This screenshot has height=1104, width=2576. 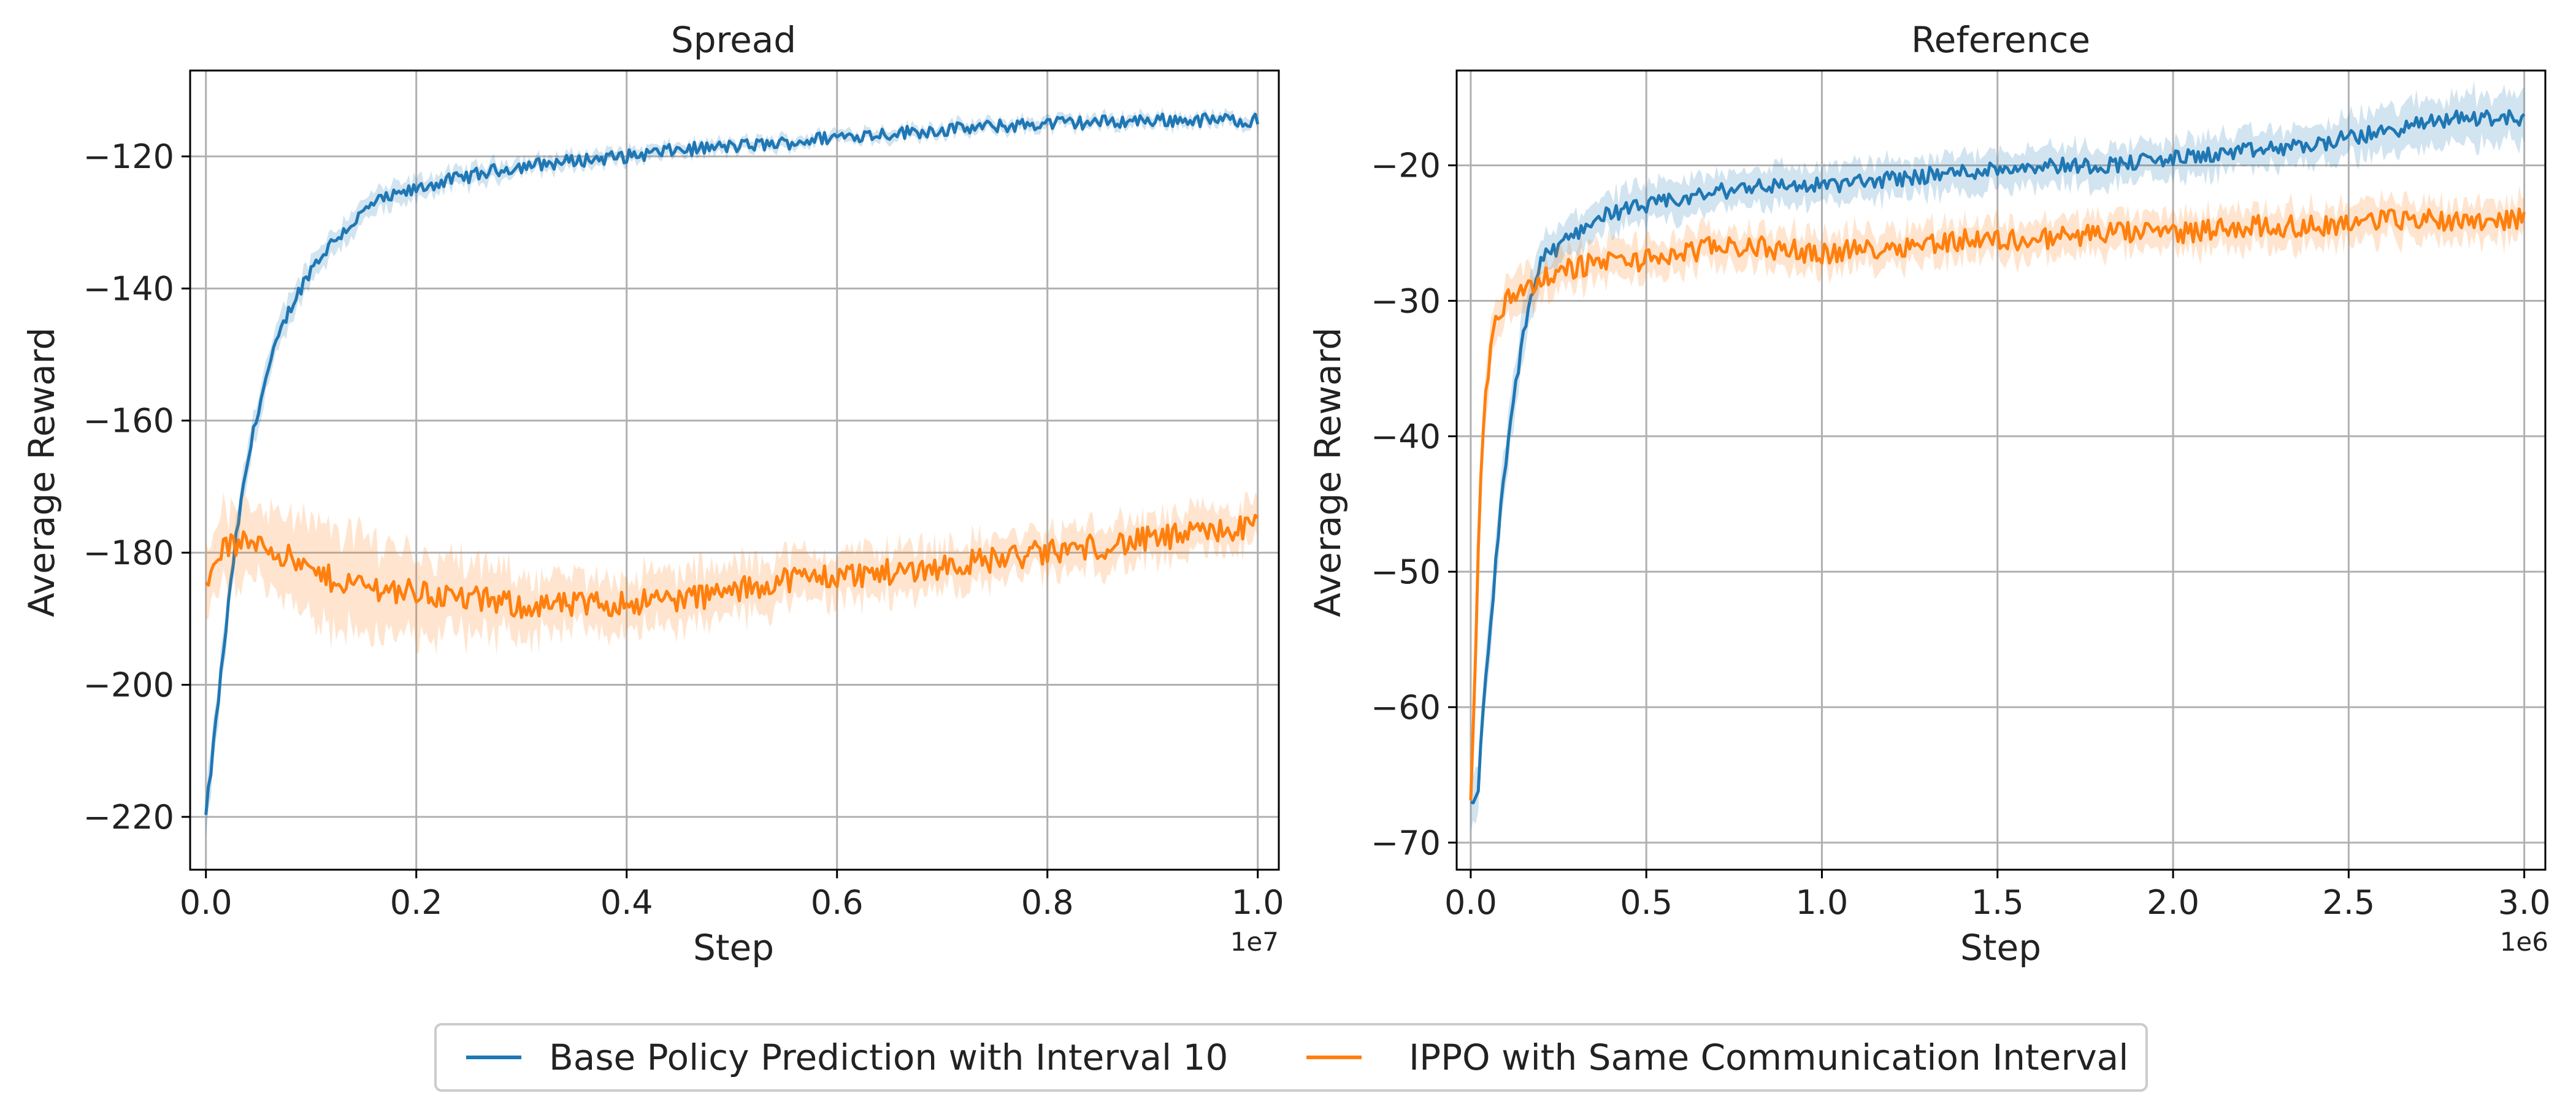 I want to click on spread-ippo-variance-band, so click(x=731, y=573).